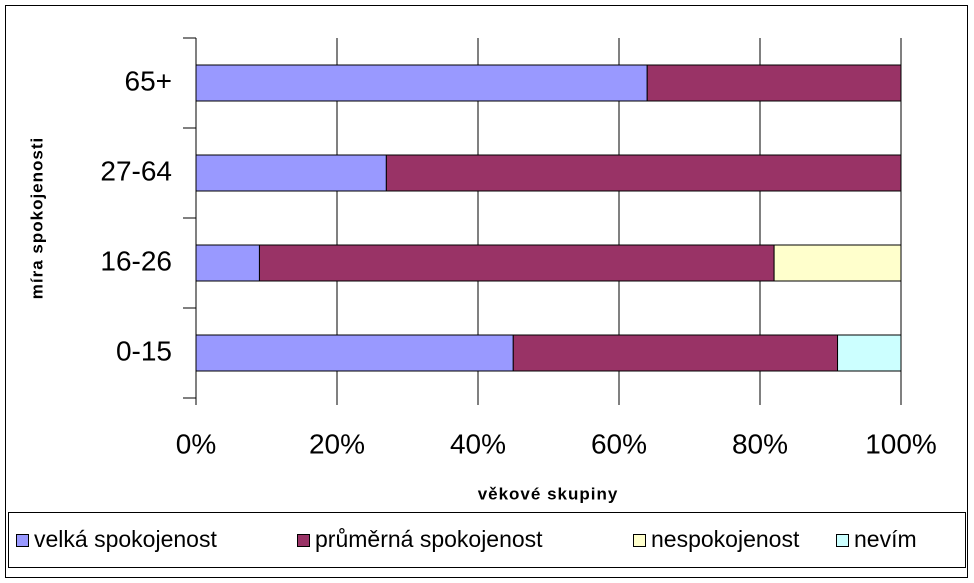  I want to click on legend-box, so click(487, 540).